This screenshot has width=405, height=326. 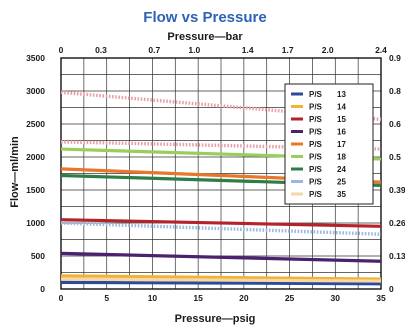 What do you see at coordinates (341, 94) in the screenshot?
I see `legend-entry: 13` at bounding box center [341, 94].